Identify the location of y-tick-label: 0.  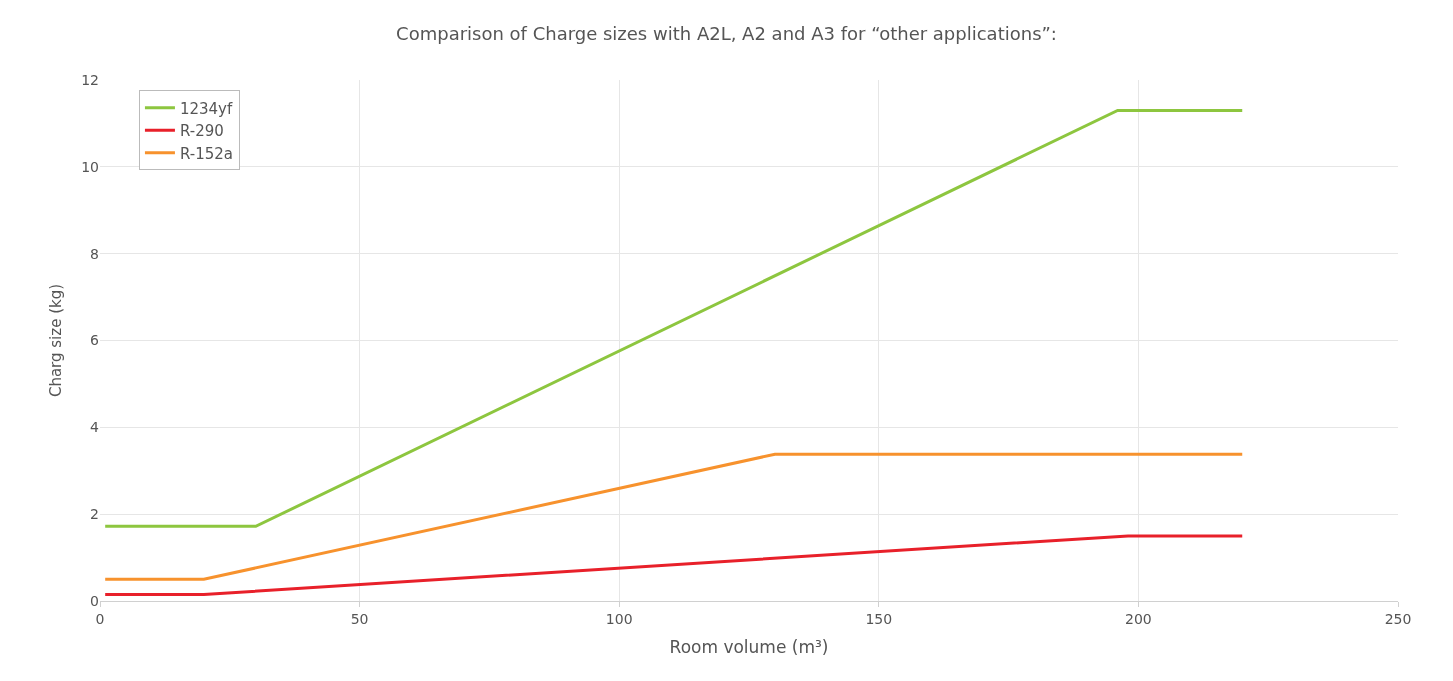
(94, 600).